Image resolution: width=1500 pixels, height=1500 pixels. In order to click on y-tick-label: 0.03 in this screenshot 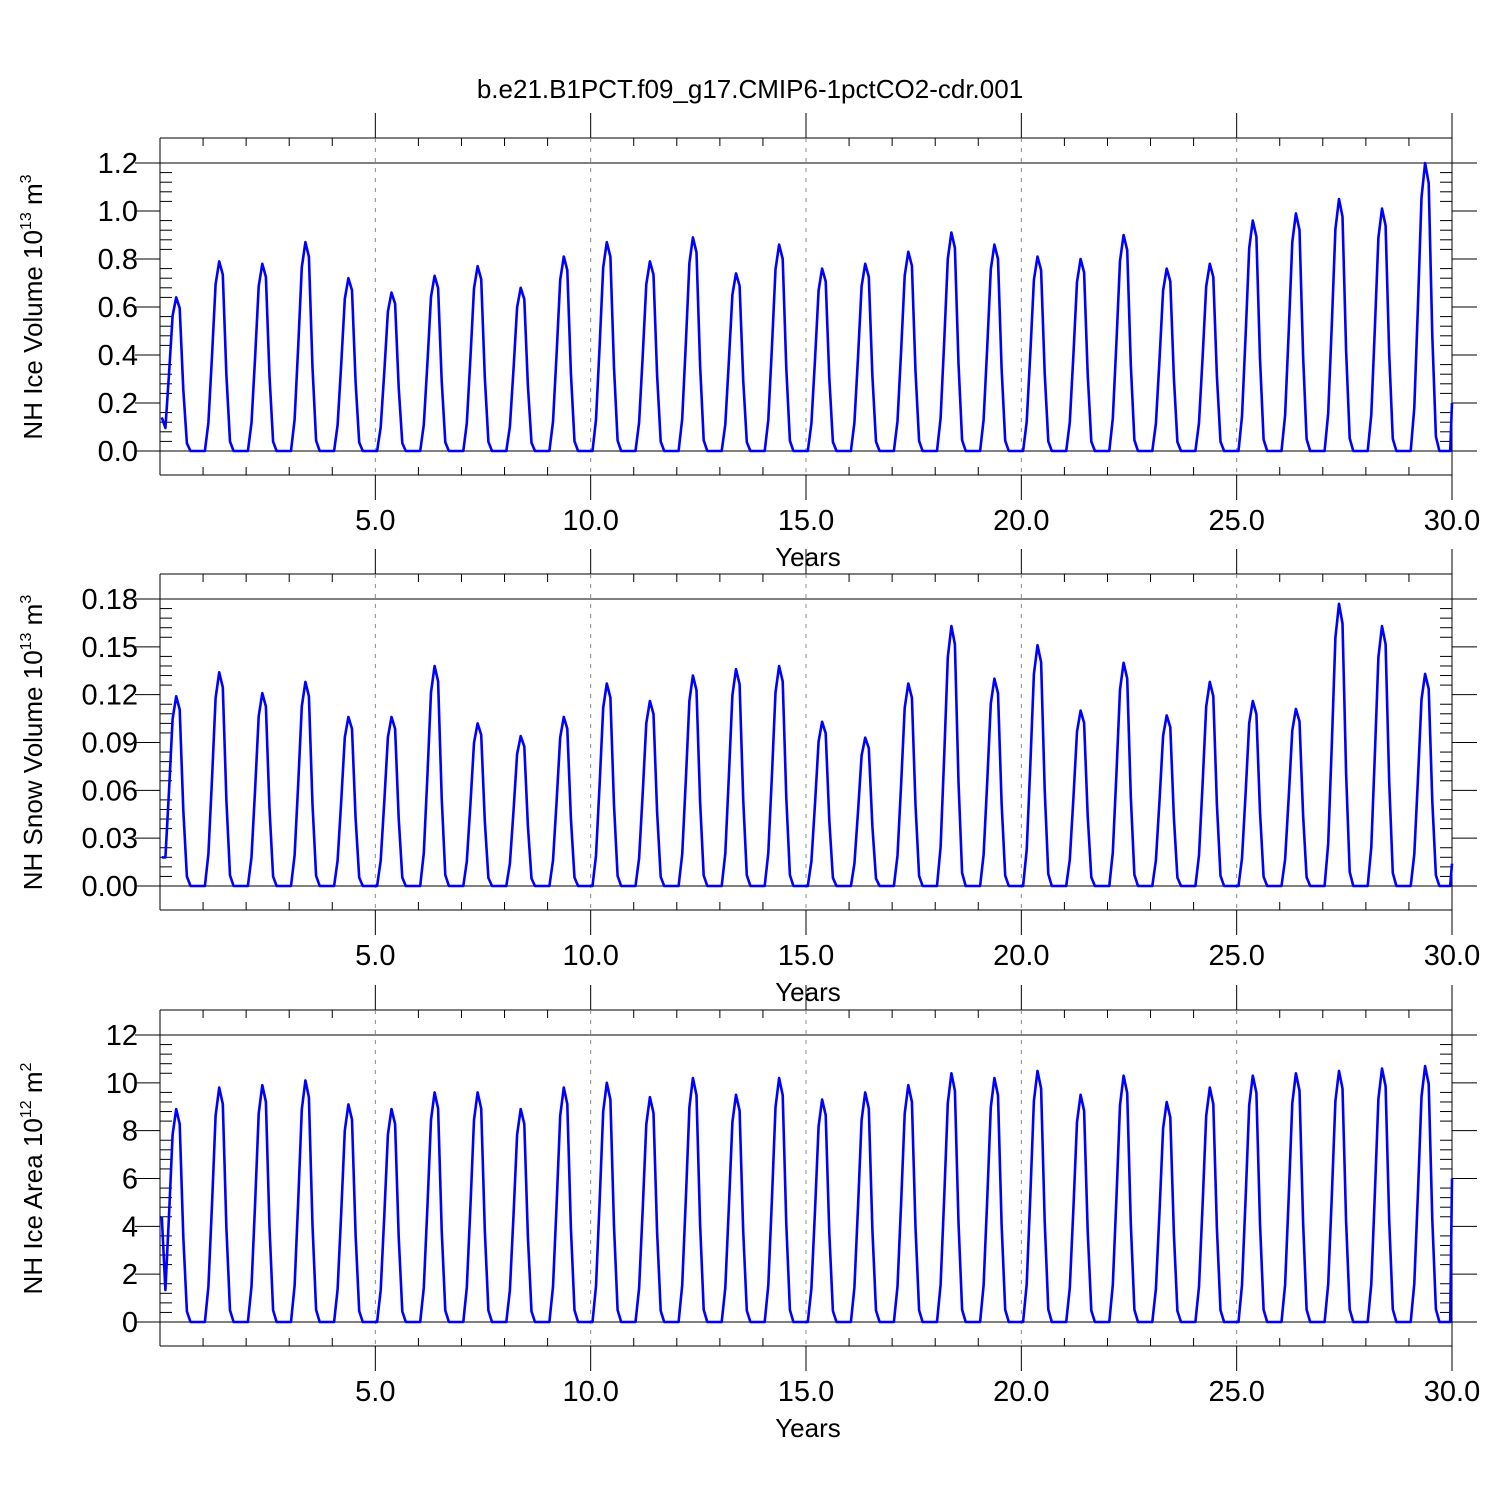, I will do `click(110, 839)`.